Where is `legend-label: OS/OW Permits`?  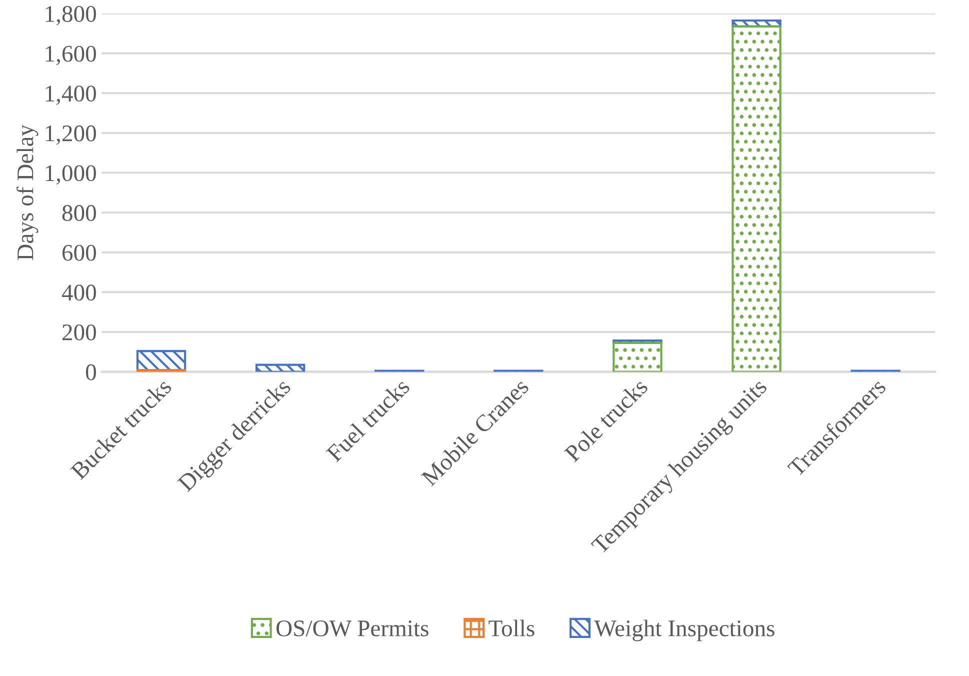 legend-label: OS/OW Permits is located at coordinates (352, 628).